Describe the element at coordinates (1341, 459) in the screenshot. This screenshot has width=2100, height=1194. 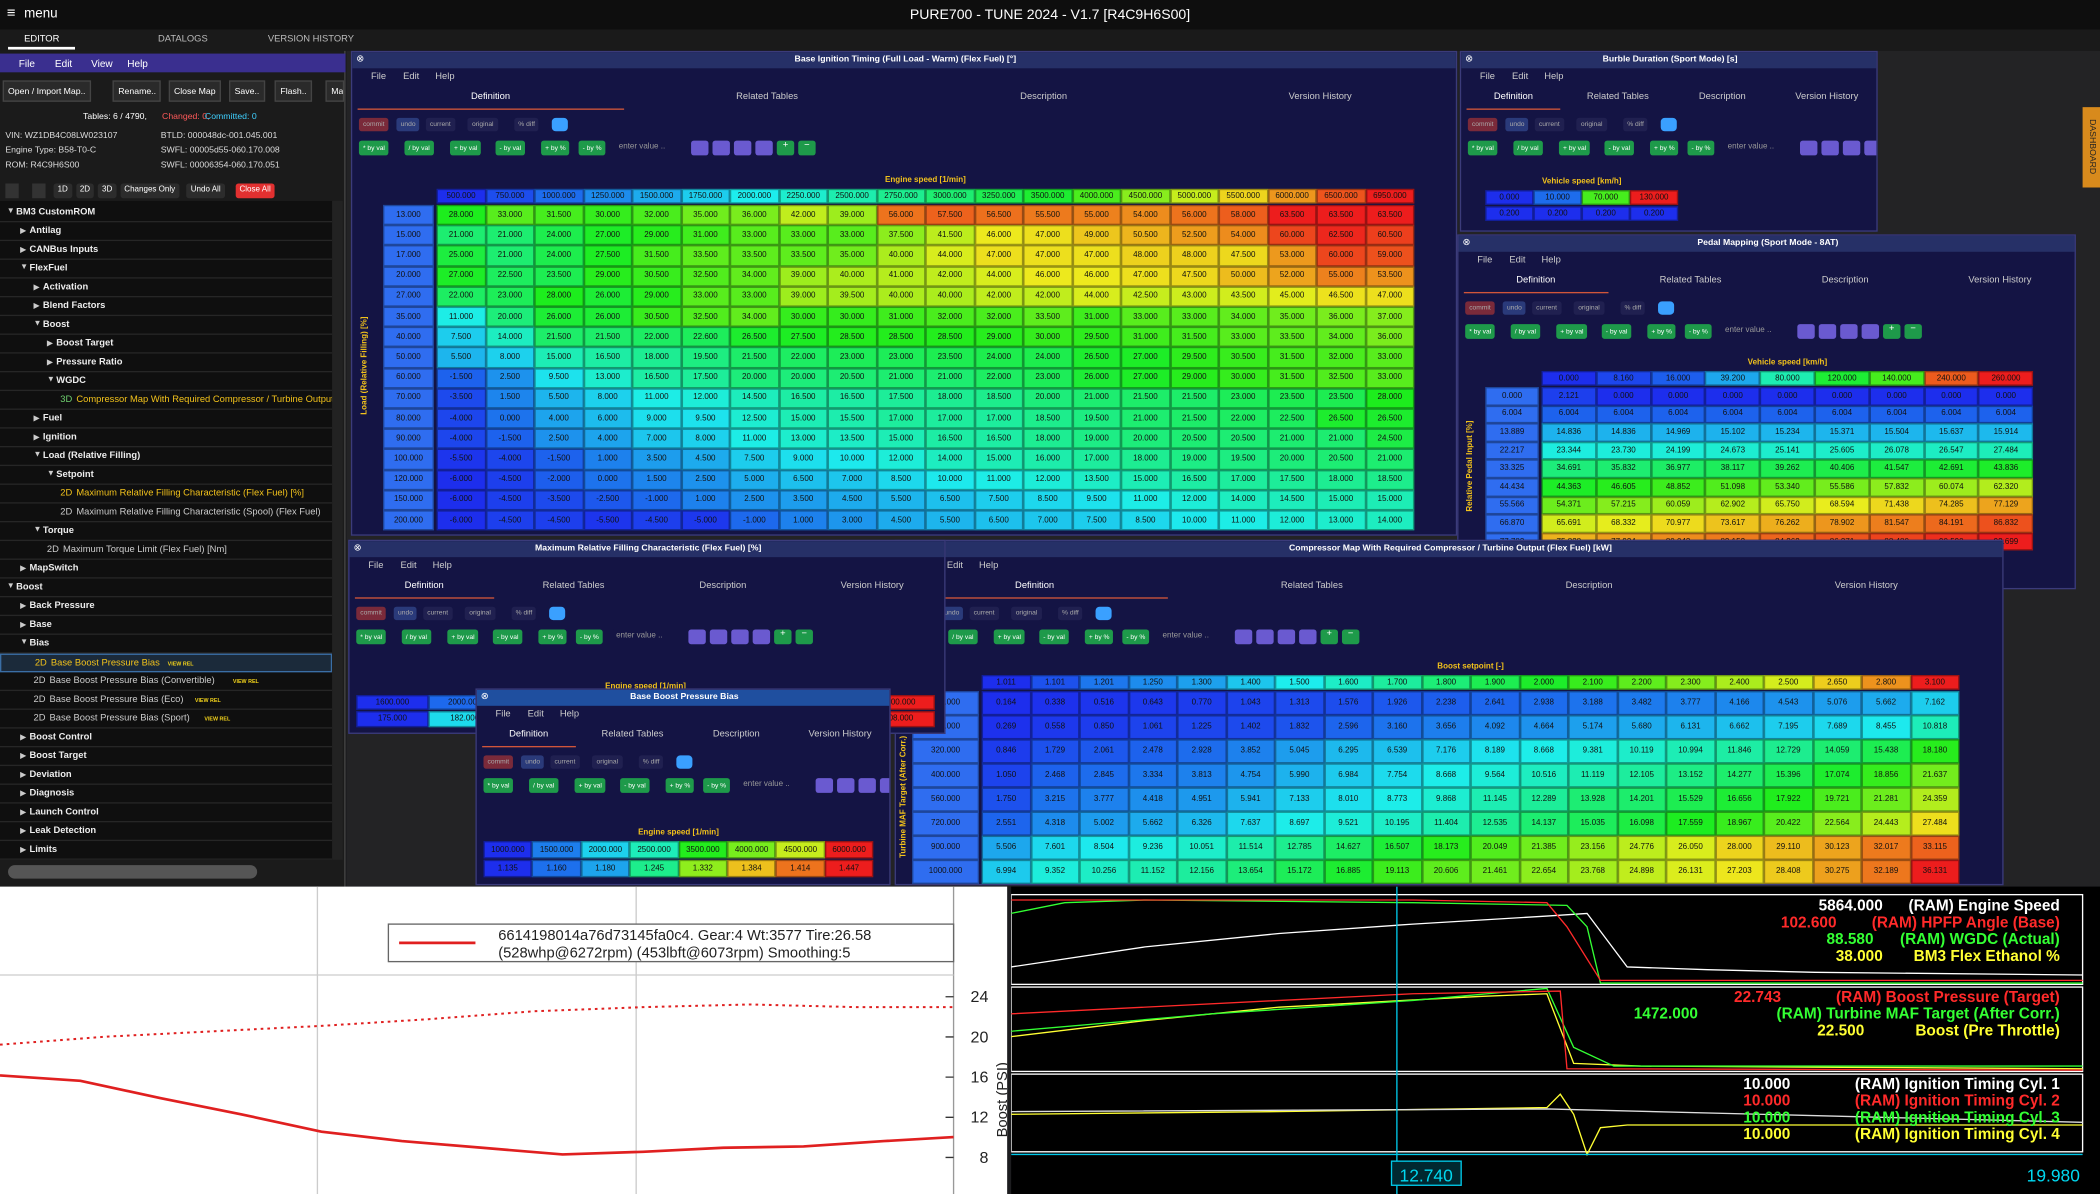
I see `table-cell: 20.500` at that location.